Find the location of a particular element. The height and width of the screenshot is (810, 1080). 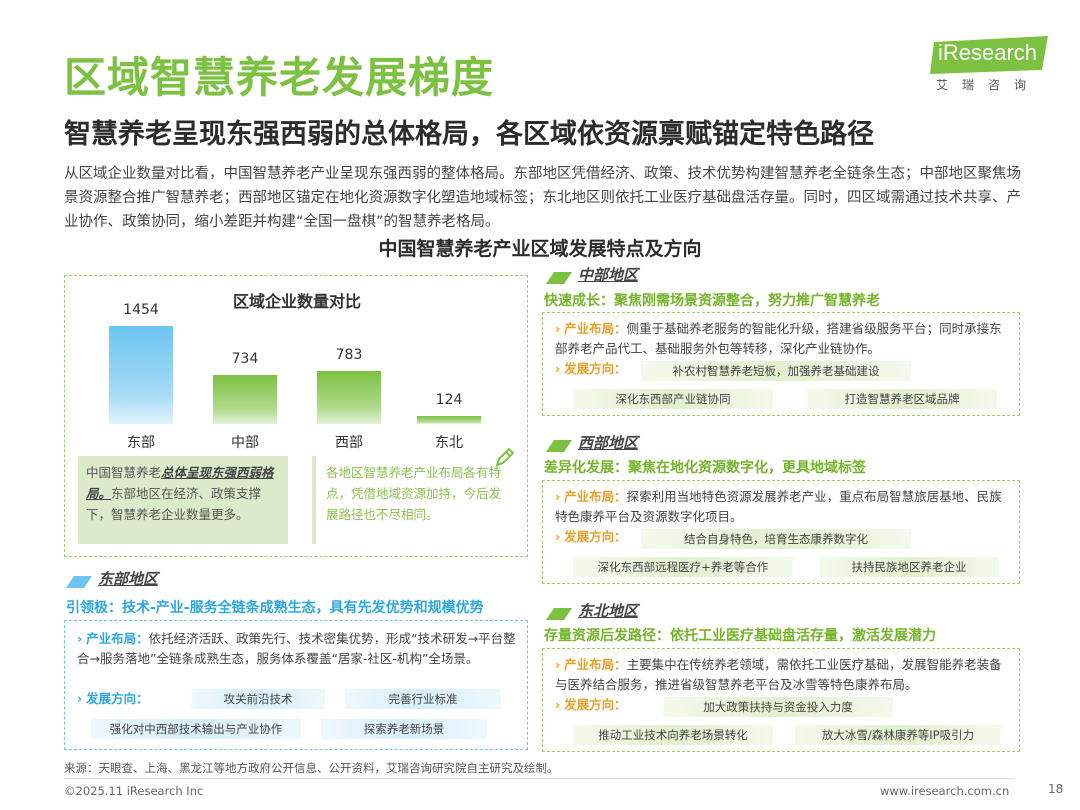

chart-panel: 区域企业数量对比 1454 东部 734 中部 783 西部 124 东北 is located at coordinates (296, 416).